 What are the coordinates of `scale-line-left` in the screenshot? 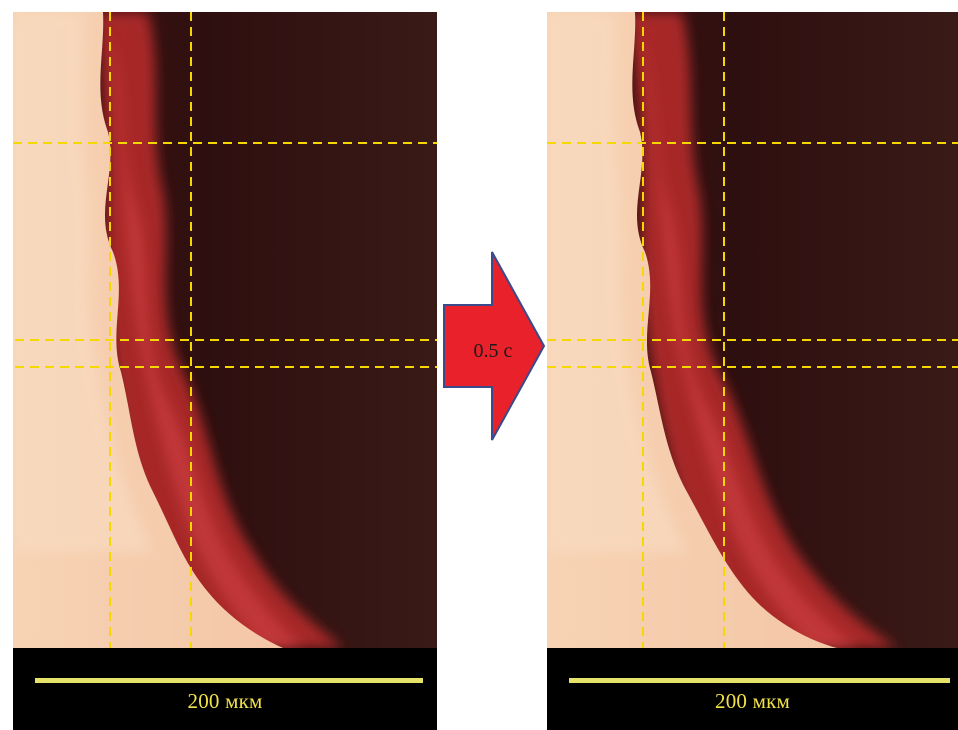 It's located at (229, 680).